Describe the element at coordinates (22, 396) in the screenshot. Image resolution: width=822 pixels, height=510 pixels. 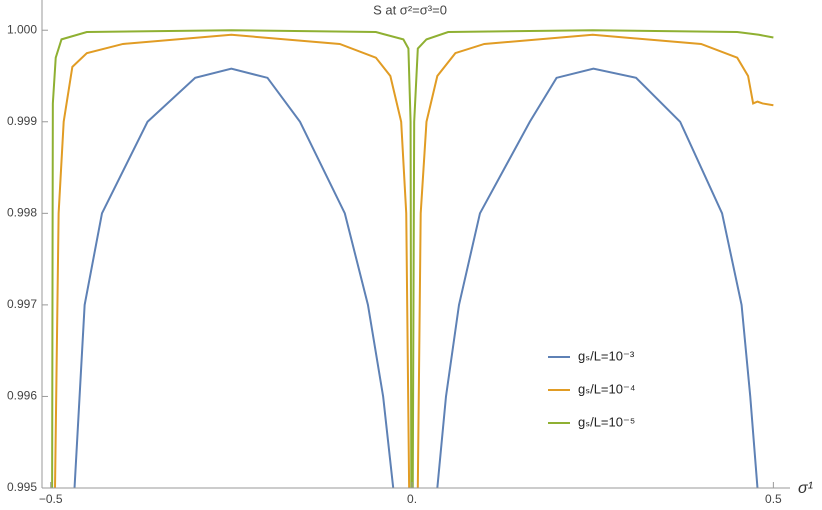
I see `y-tick-label: 0.996` at that location.